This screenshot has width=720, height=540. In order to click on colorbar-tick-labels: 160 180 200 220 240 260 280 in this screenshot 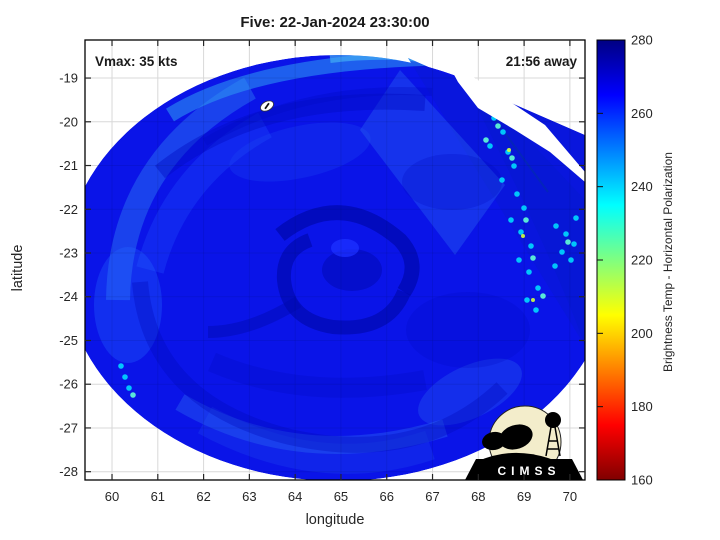, I will do `click(642, 260)`.